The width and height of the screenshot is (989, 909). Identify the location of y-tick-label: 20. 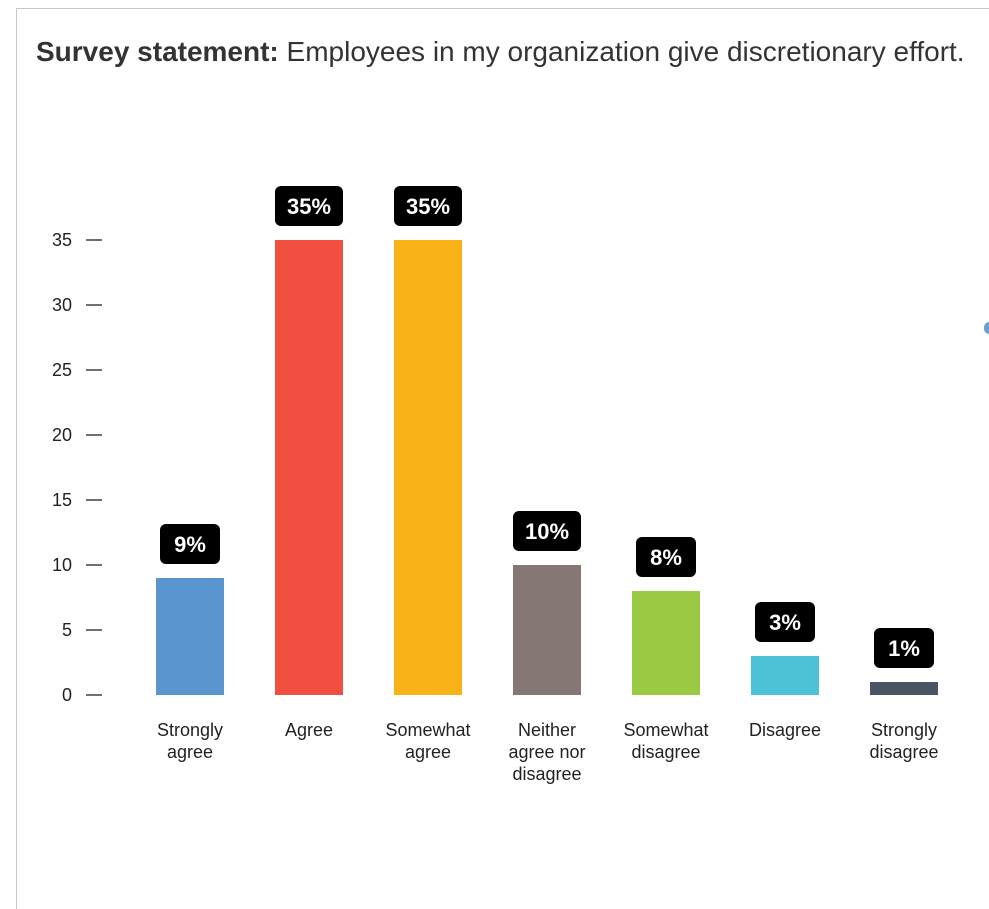
(62, 435).